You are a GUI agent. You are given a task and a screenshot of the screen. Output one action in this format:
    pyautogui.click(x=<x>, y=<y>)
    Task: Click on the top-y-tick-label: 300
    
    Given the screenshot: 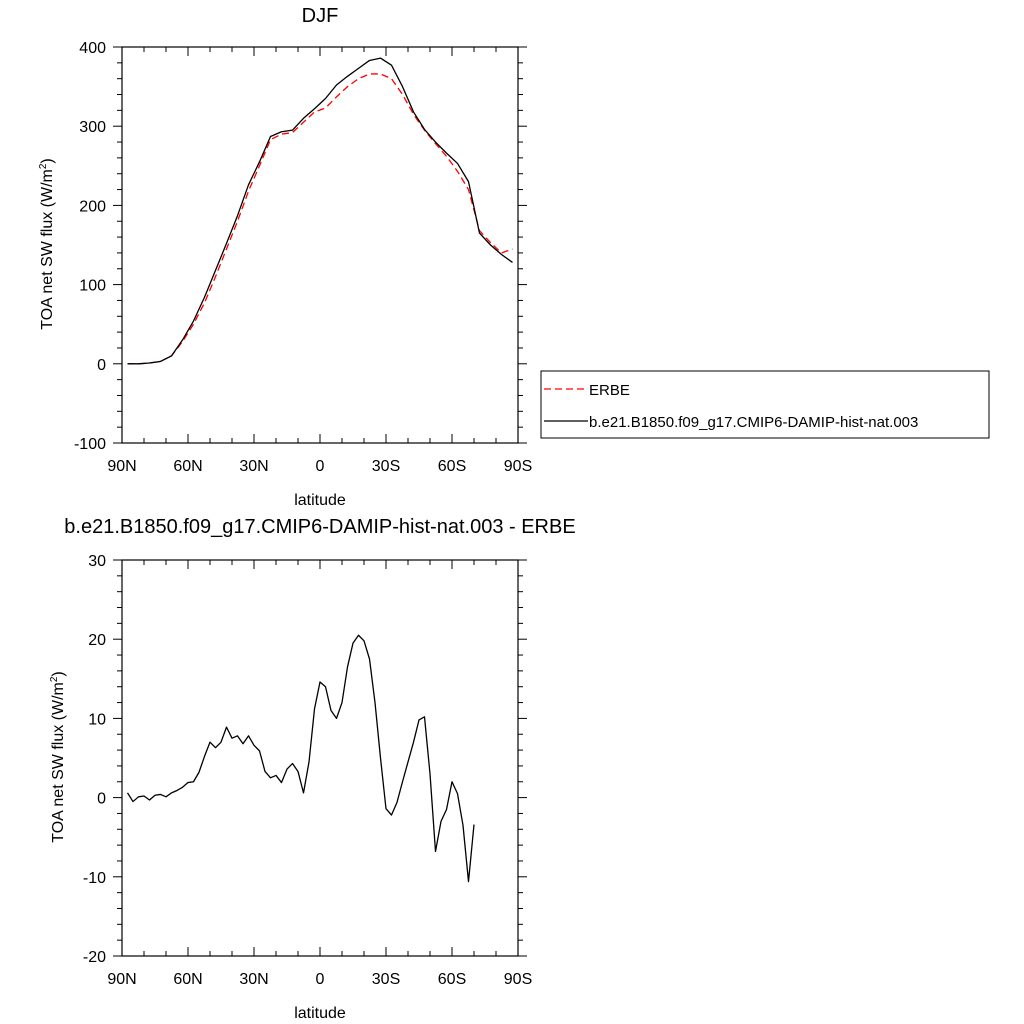 What is the action you would take?
    pyautogui.click(x=92, y=127)
    